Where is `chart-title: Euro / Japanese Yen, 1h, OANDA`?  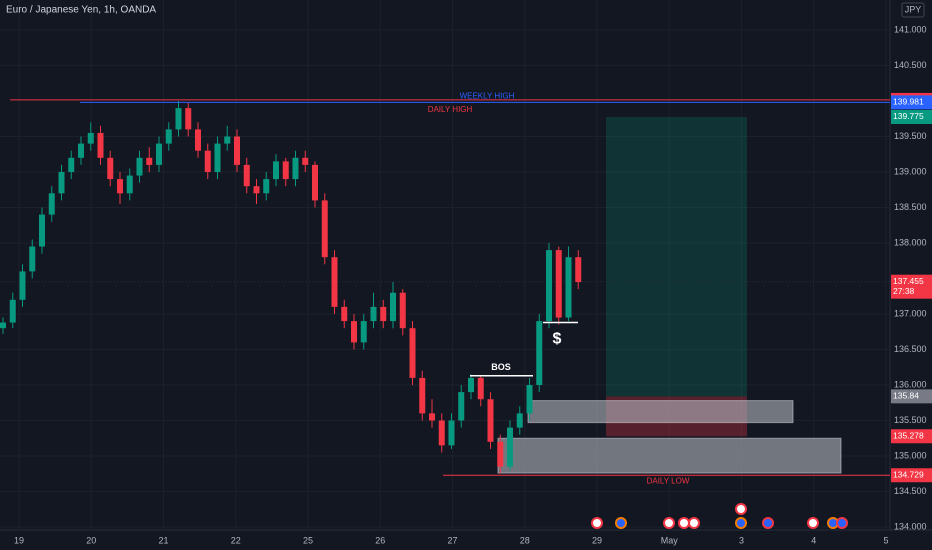
chart-title: Euro / Japanese Yen, 1h, OANDA is located at coordinates (81, 10).